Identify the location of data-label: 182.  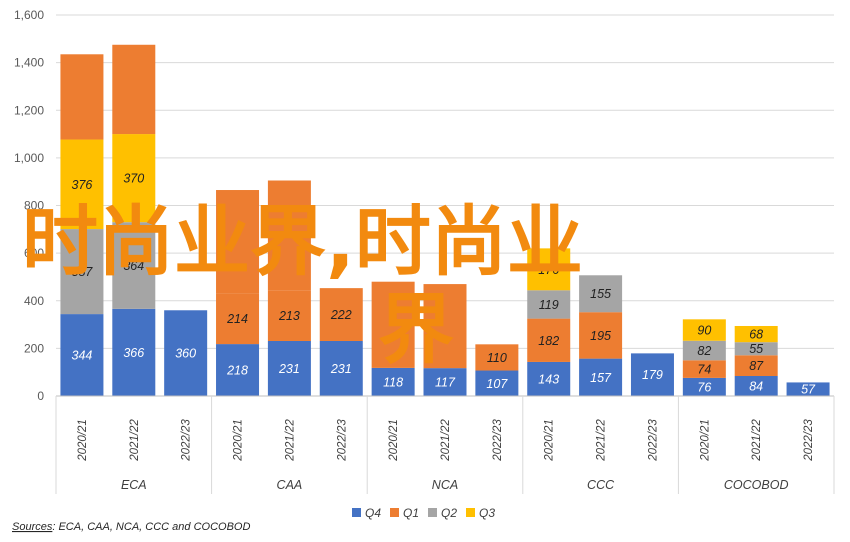
(548, 341).